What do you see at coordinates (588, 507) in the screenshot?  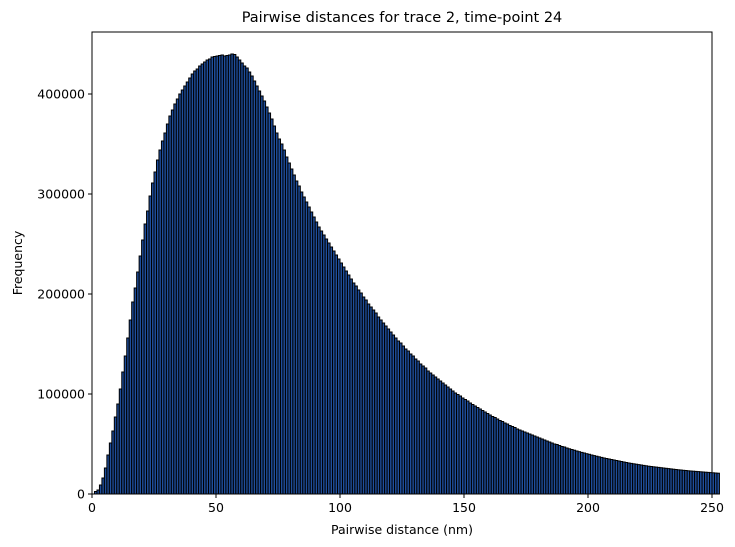 I see `x-tick-label: 200` at bounding box center [588, 507].